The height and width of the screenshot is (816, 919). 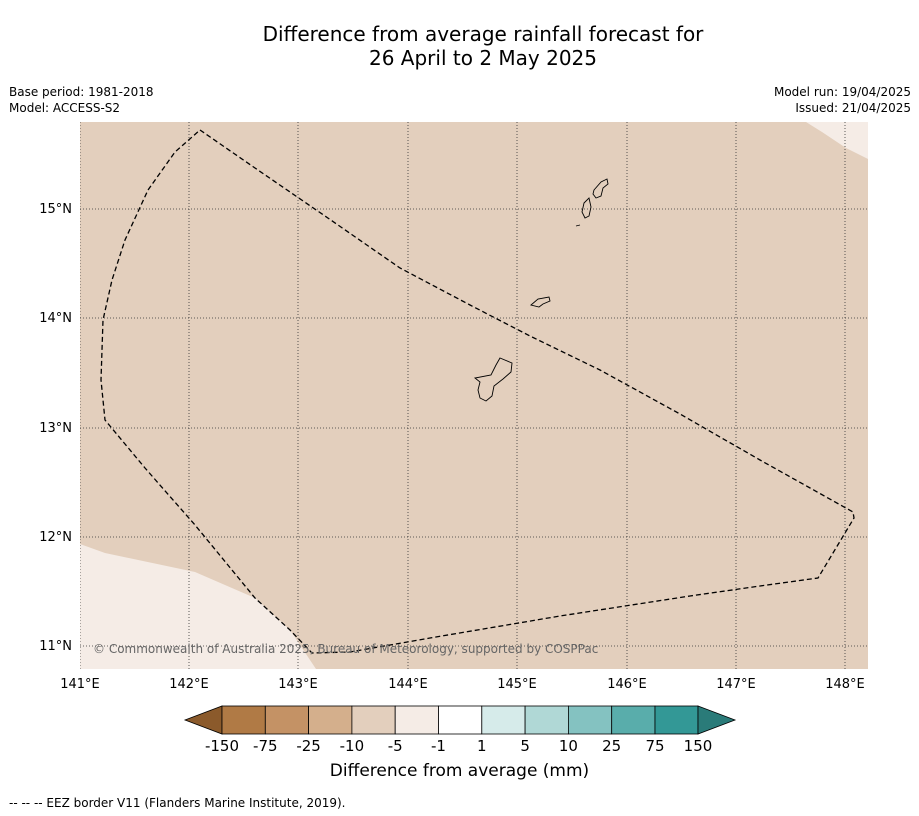 I want to click on colorbar, so click(x=460, y=720).